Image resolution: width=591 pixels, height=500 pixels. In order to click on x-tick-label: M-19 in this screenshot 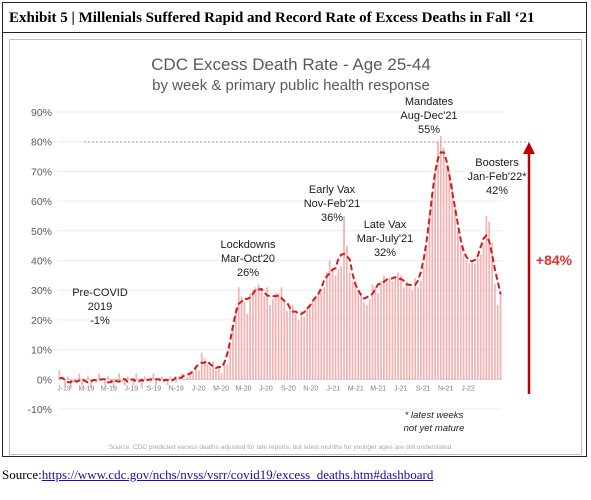, I will do `click(86, 388)`.